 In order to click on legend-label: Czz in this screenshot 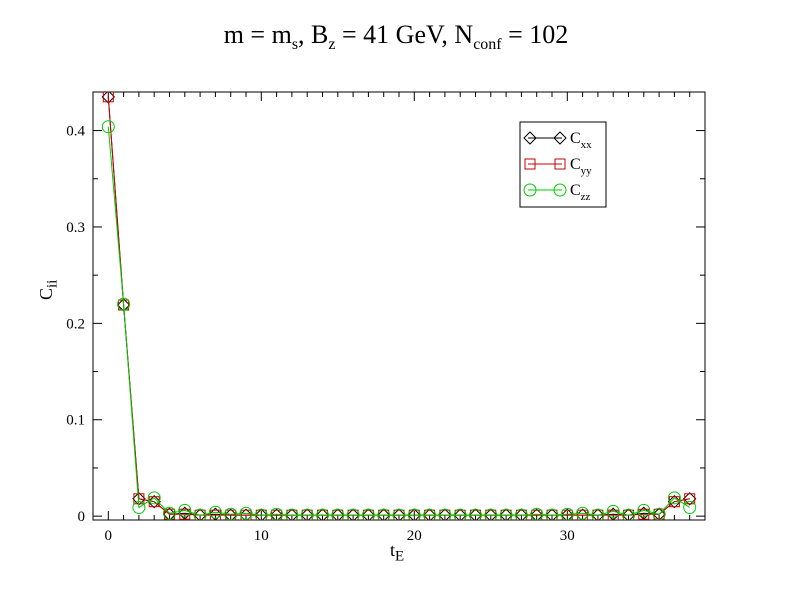, I will do `click(580, 192)`.